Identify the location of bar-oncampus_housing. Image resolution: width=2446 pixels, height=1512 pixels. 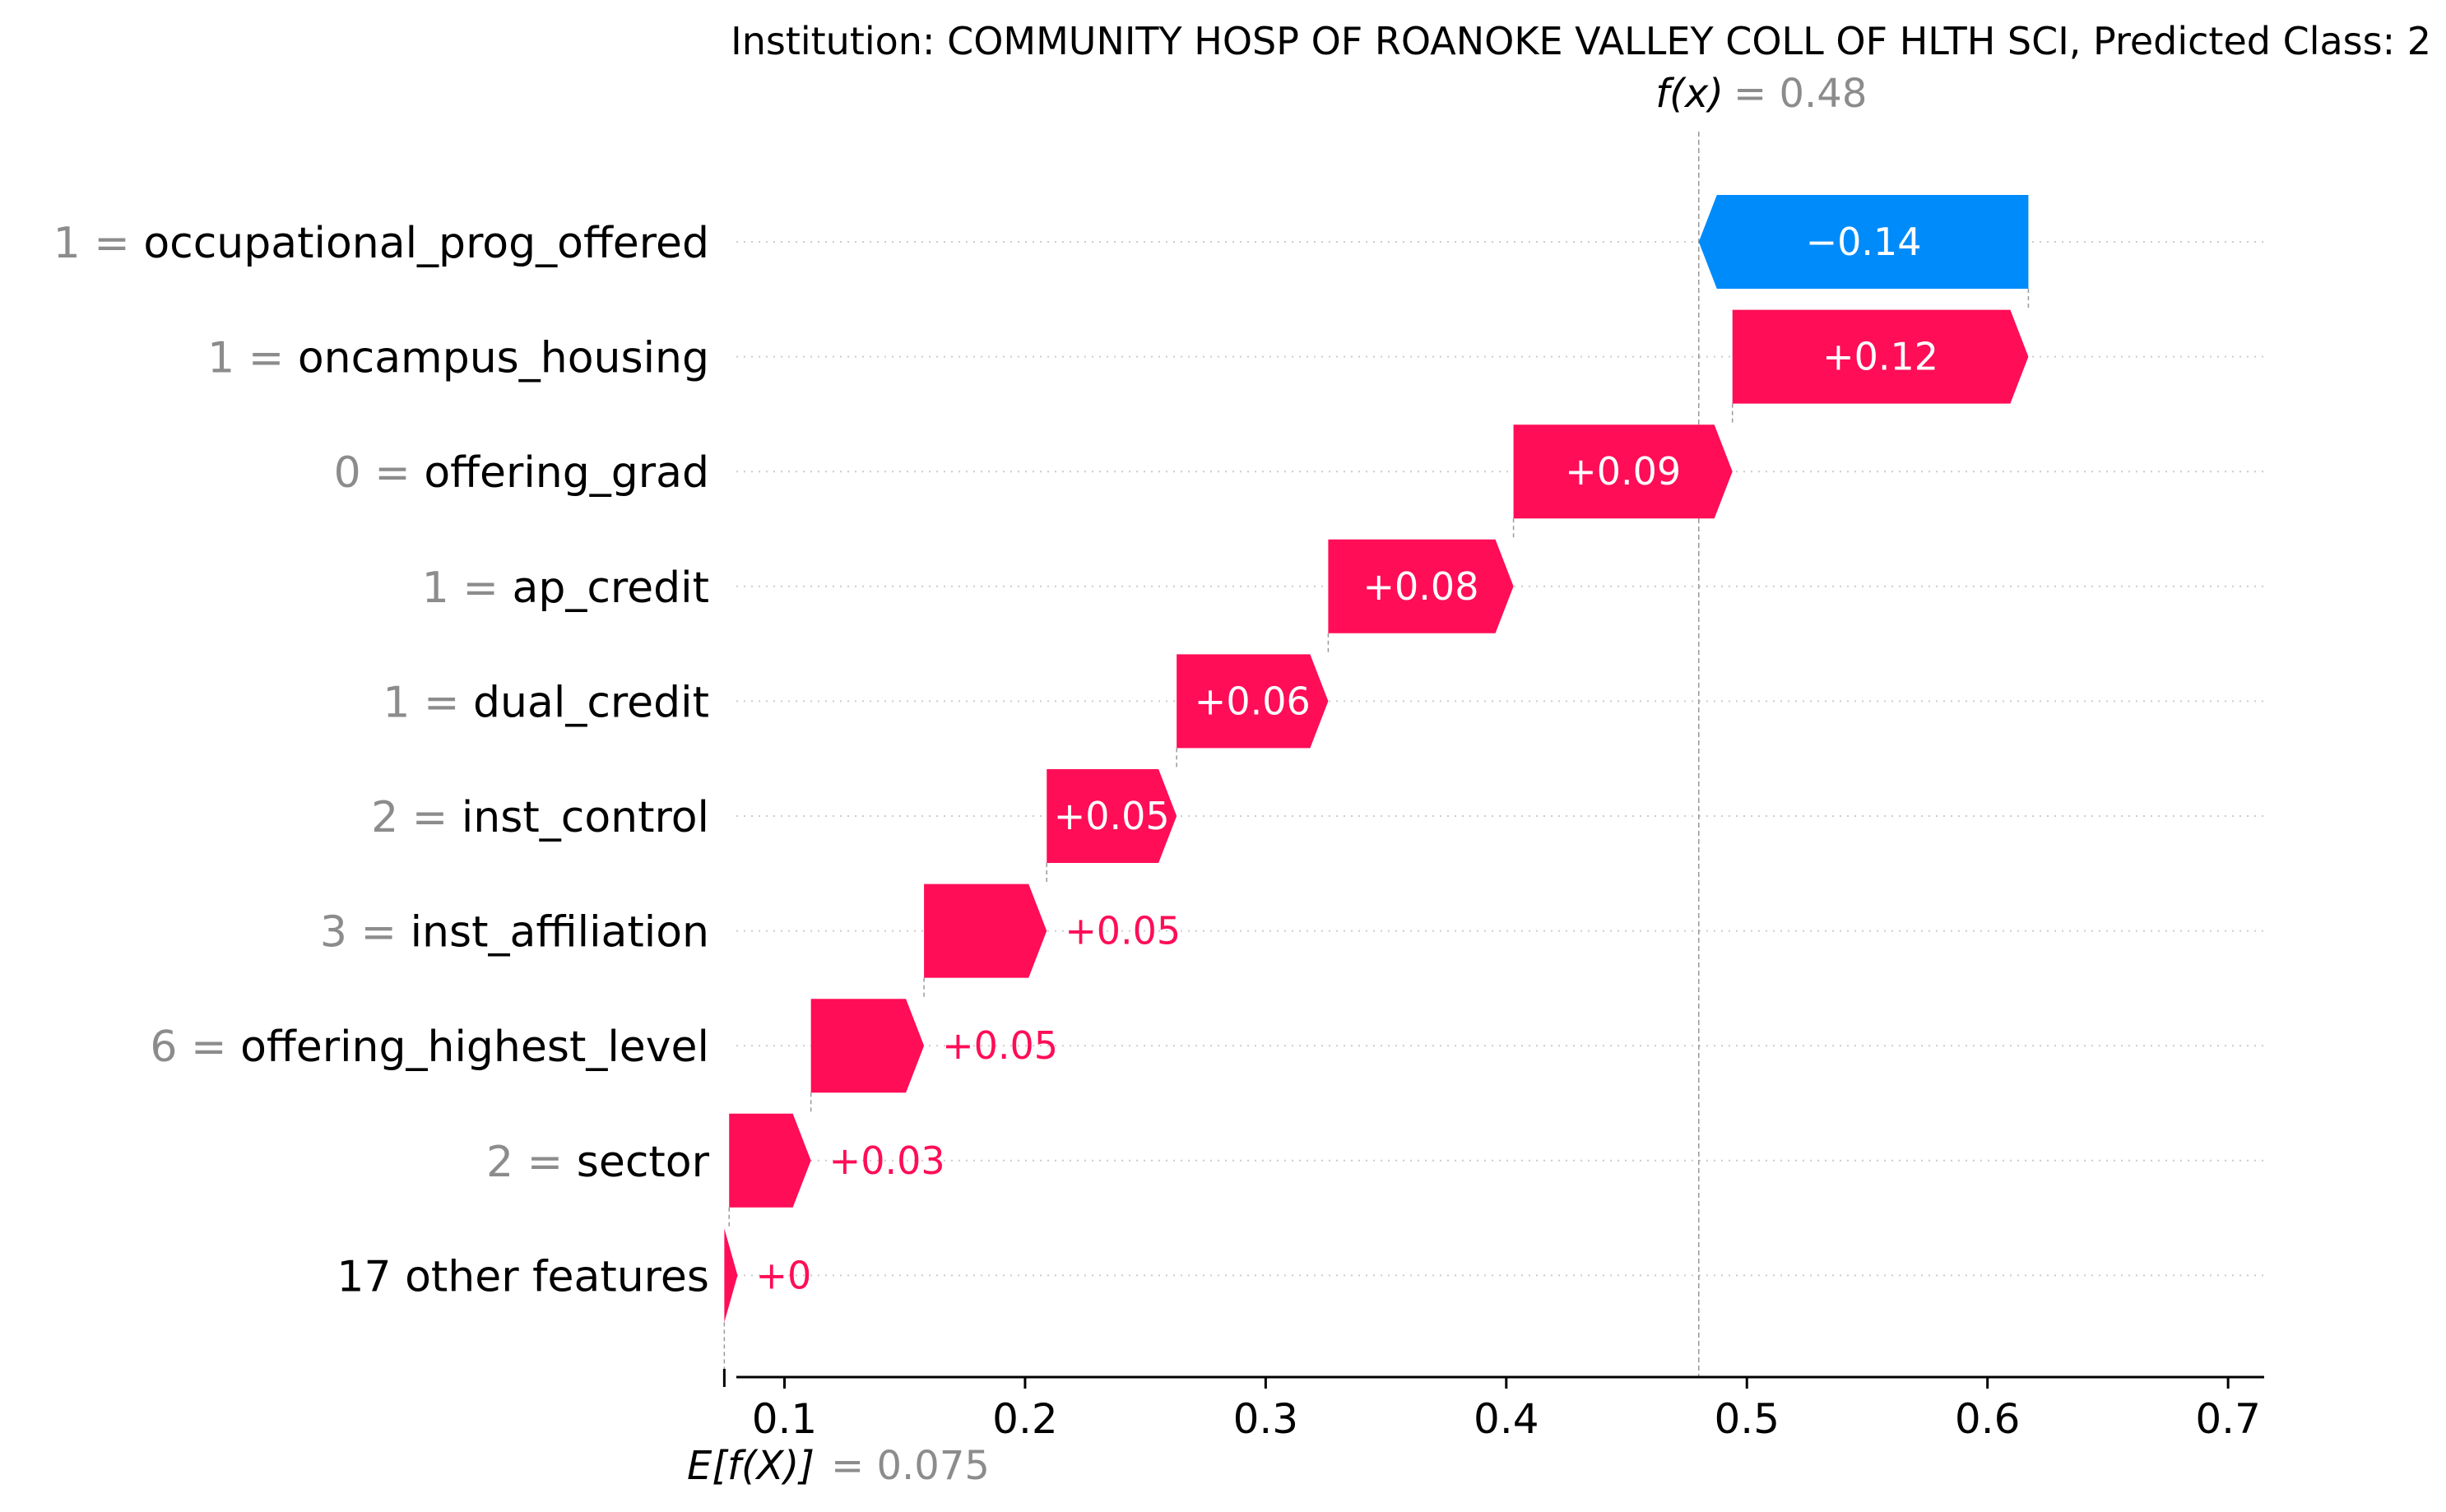
(1881, 356).